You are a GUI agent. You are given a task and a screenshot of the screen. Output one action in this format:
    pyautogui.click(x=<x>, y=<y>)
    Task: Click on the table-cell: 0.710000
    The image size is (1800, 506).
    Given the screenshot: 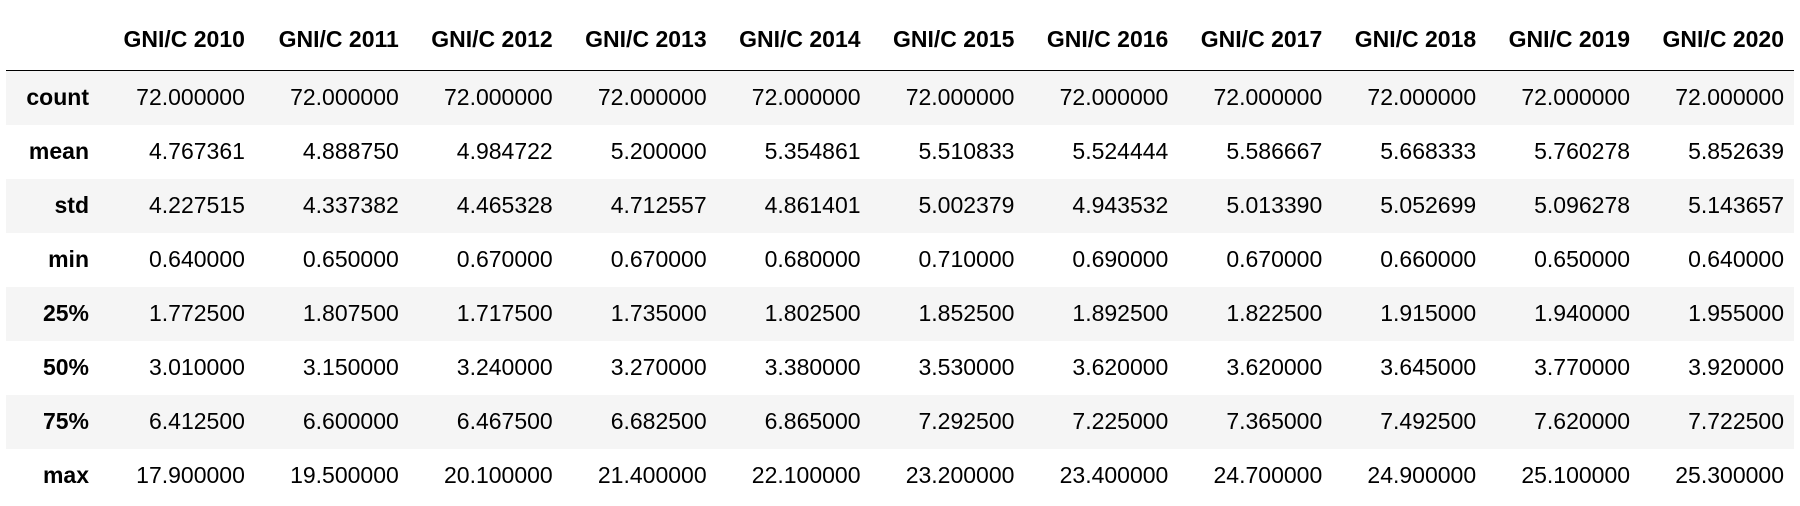 What is the action you would take?
    pyautogui.click(x=966, y=259)
    